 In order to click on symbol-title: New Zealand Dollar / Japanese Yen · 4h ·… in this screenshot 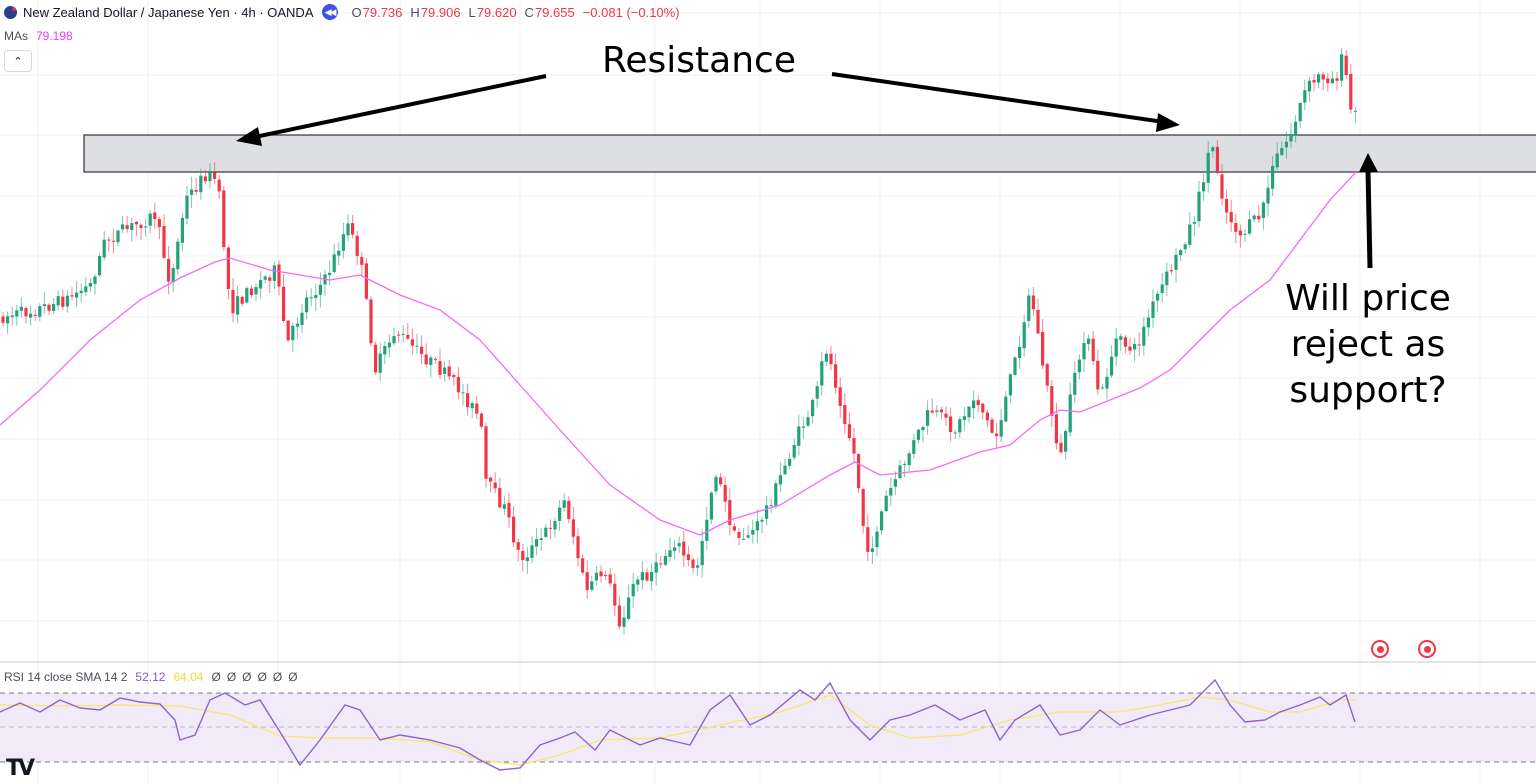, I will do `click(168, 12)`.